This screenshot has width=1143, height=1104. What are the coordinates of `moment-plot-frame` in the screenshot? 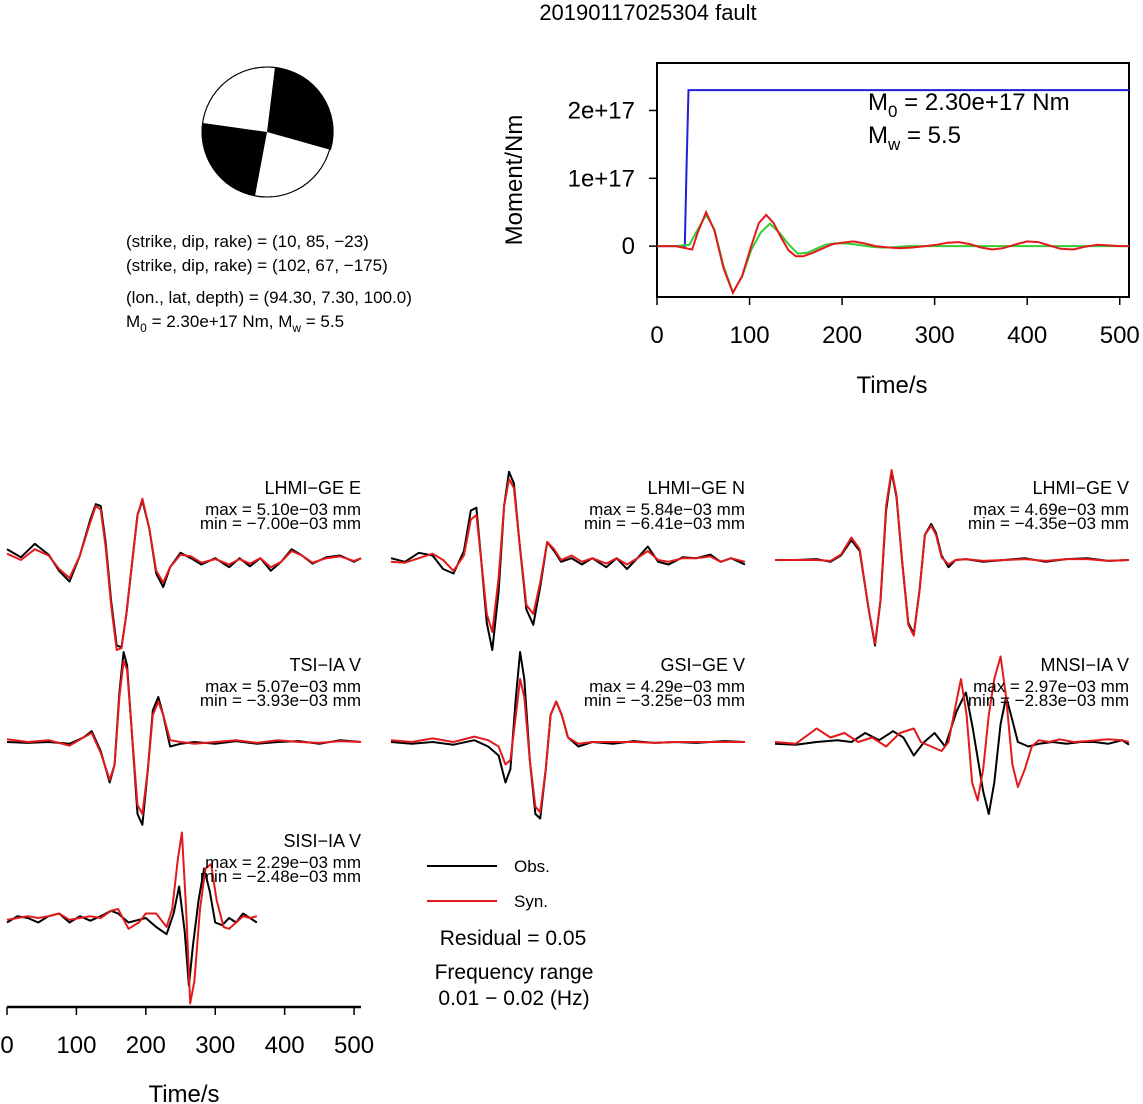 It's located at (893, 180).